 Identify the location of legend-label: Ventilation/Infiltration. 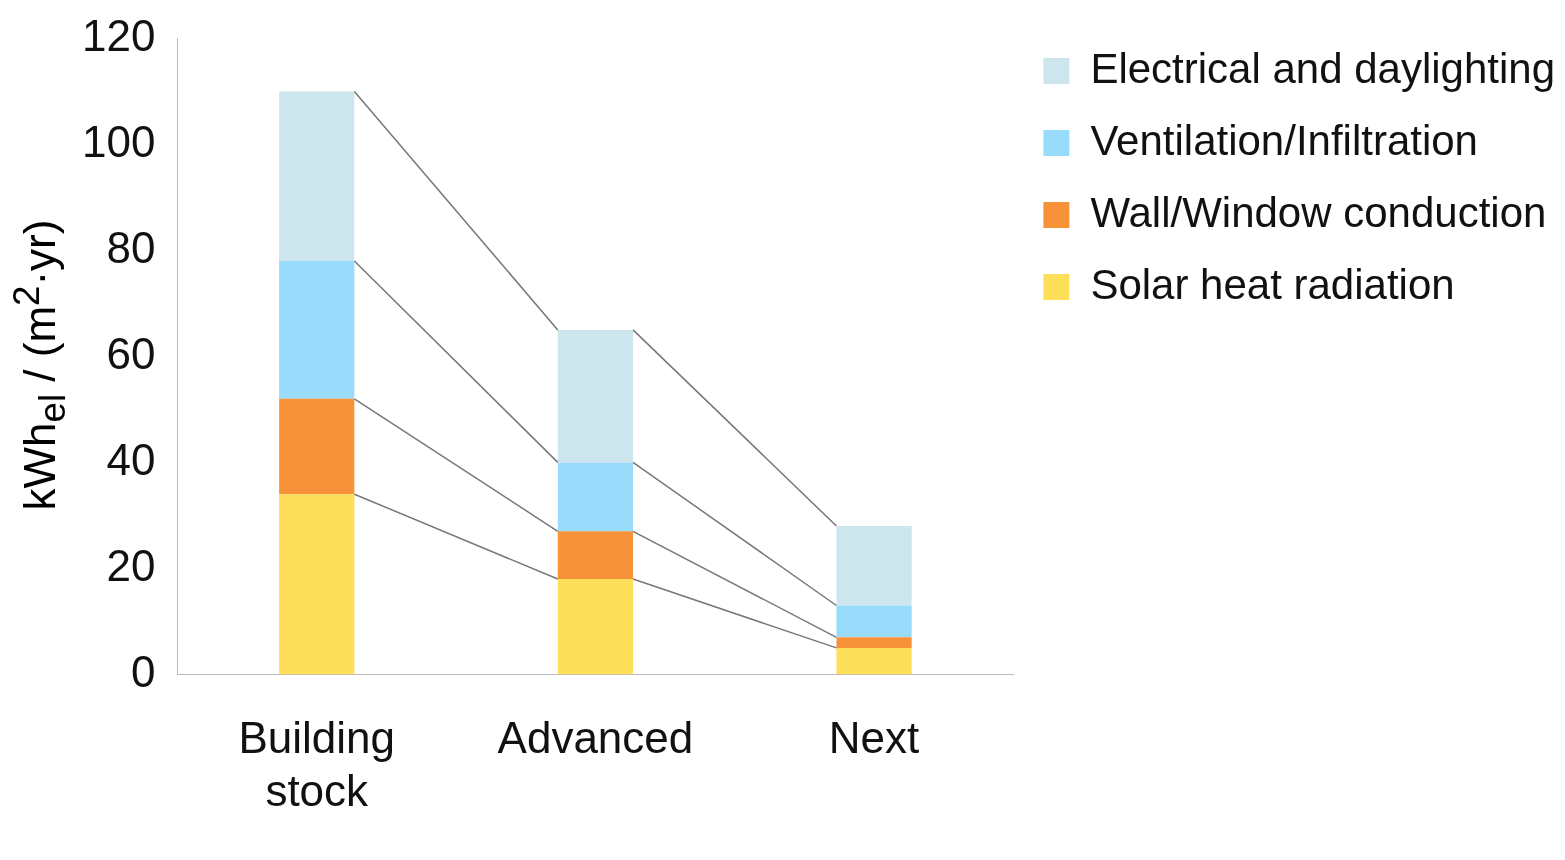
(1284, 140).